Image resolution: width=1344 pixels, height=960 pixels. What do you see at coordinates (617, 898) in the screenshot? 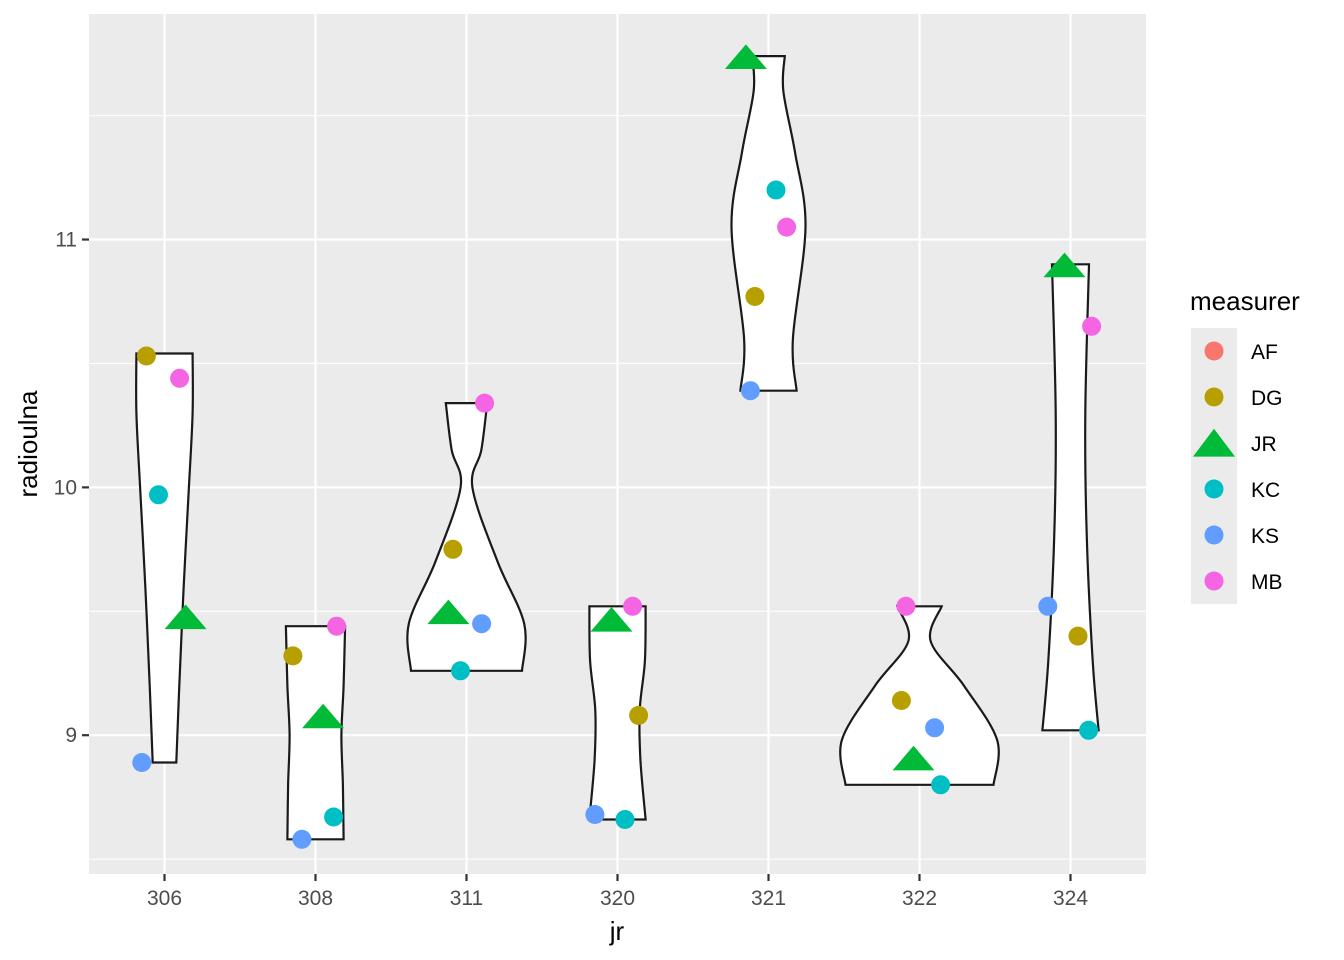
I see `x-tick-label: 320` at bounding box center [617, 898].